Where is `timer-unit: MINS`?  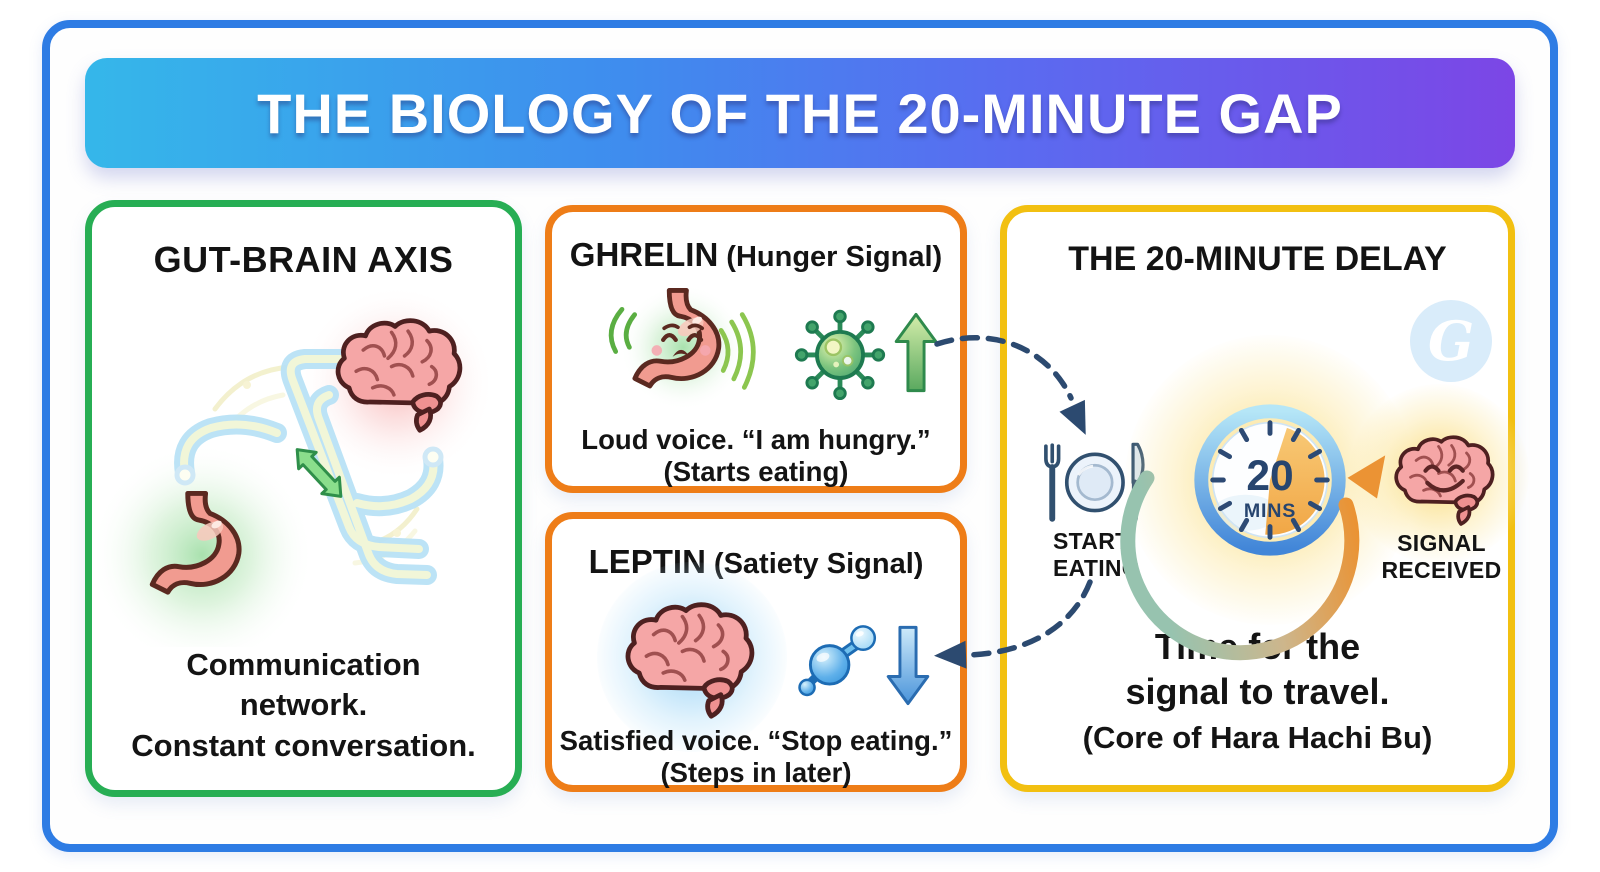
timer-unit: MINS is located at coordinates (1270, 511).